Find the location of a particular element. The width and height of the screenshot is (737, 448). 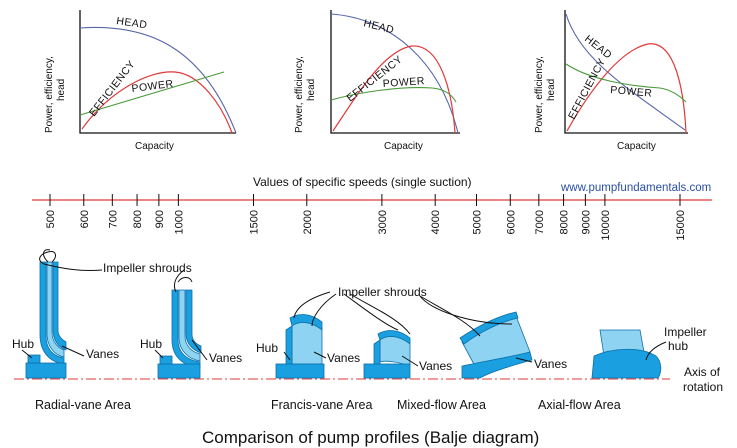

impeller-shrouds-label-2: Impeller shrouds is located at coordinates (382, 292).